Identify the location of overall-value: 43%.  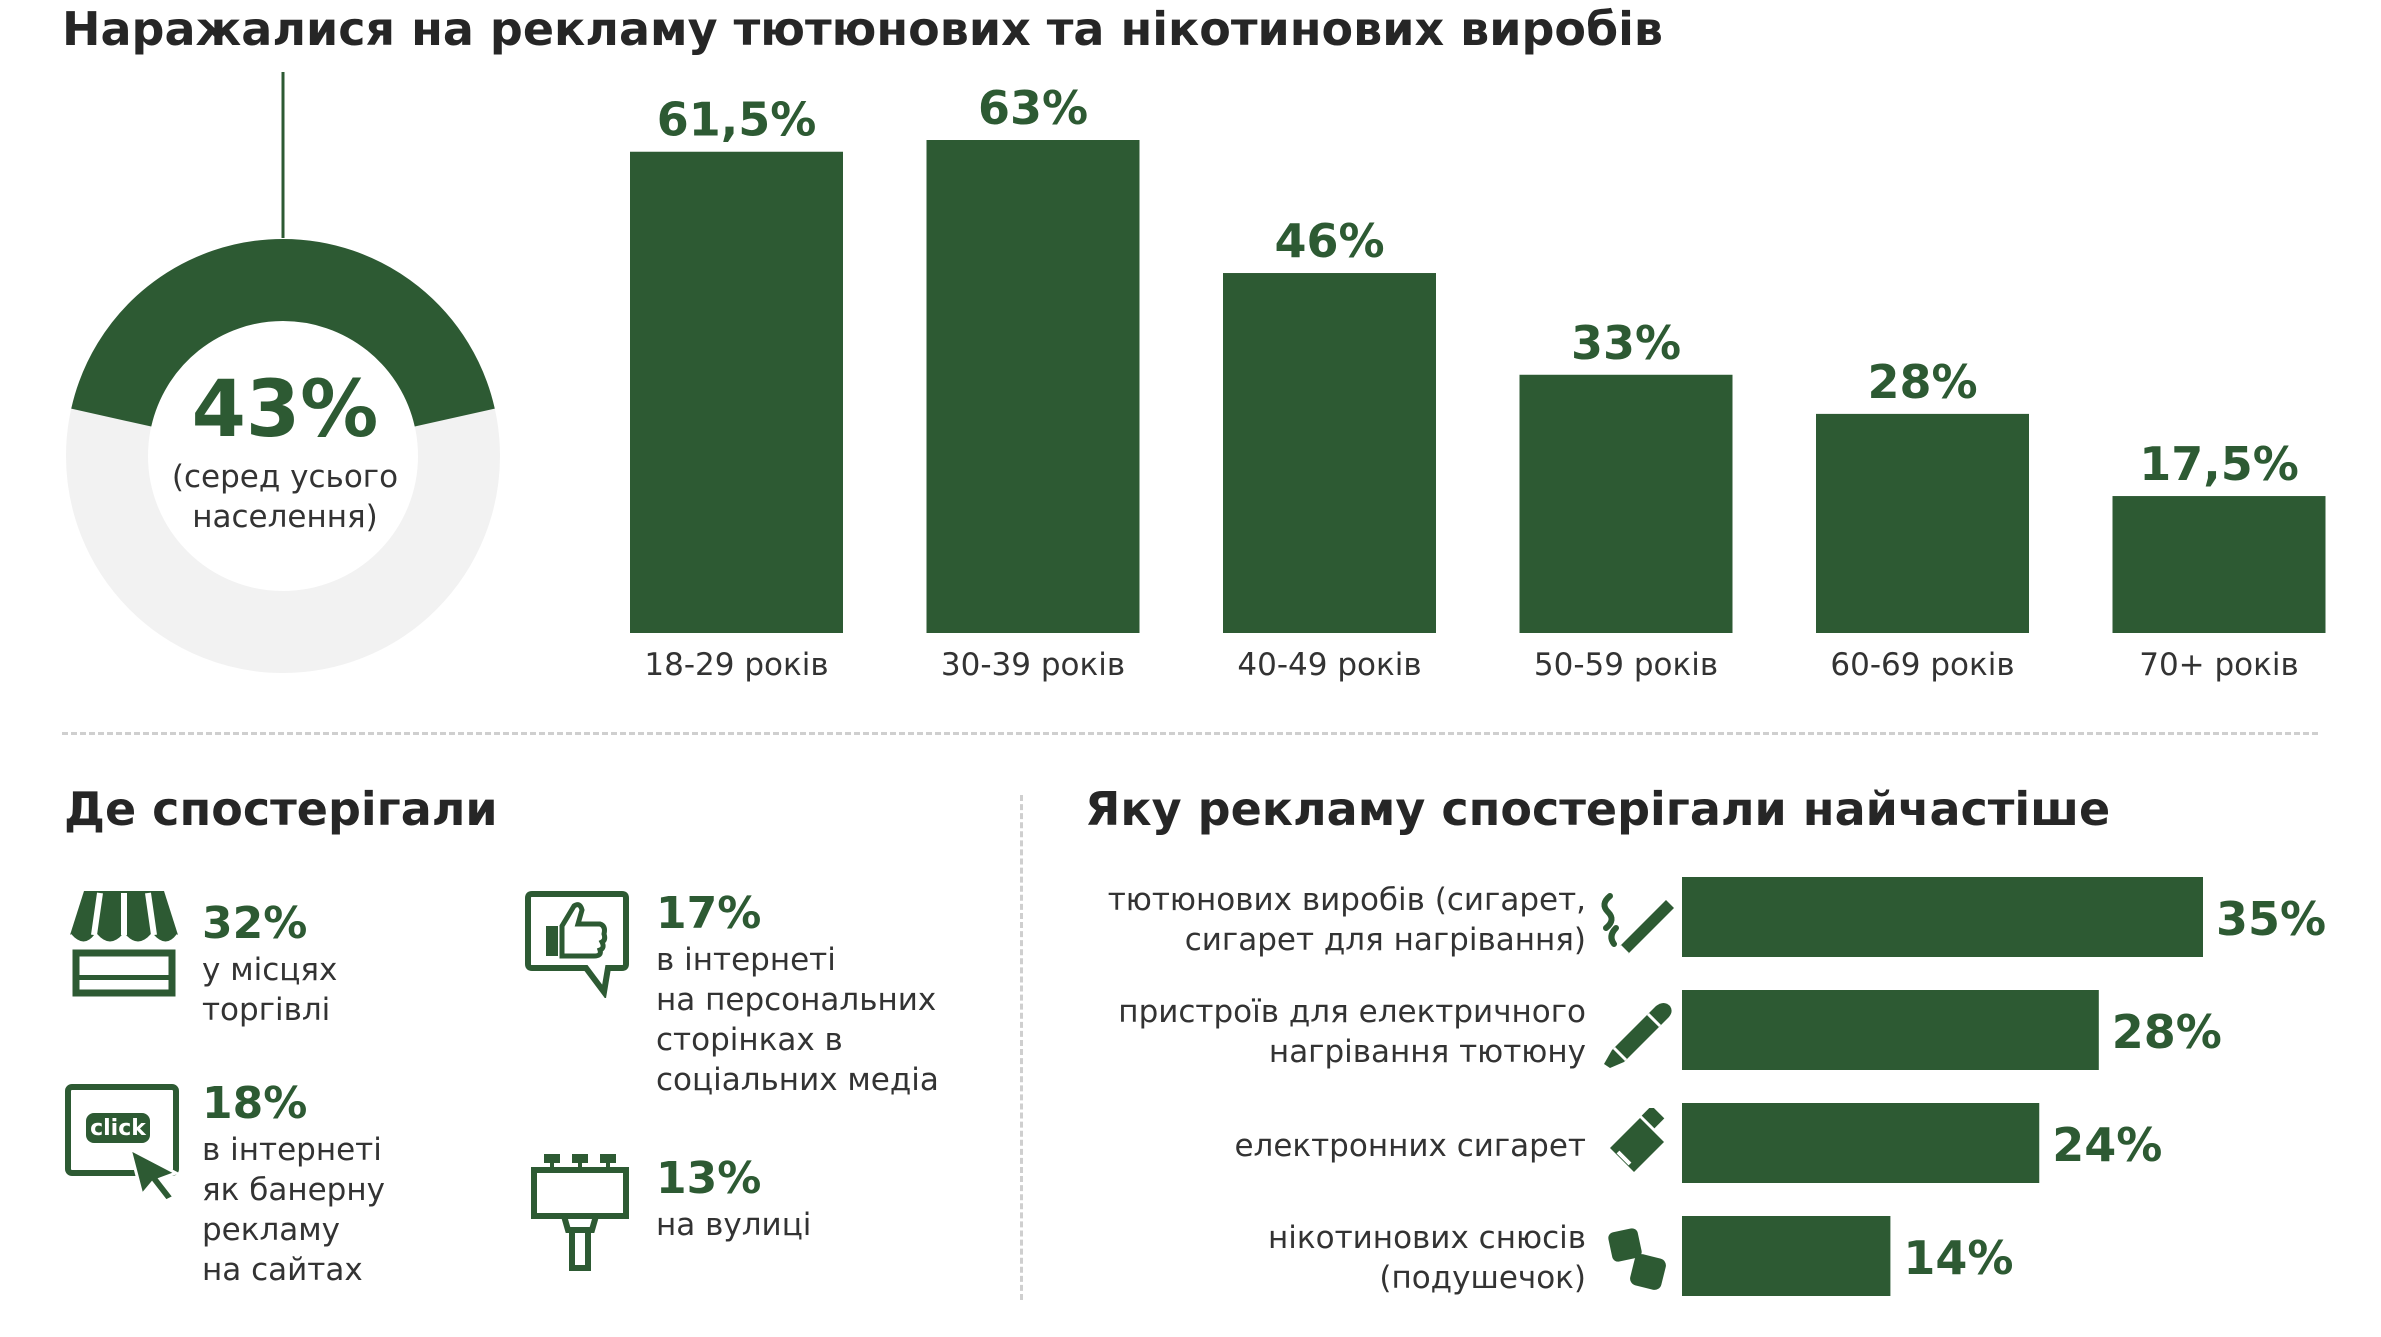
(285, 410).